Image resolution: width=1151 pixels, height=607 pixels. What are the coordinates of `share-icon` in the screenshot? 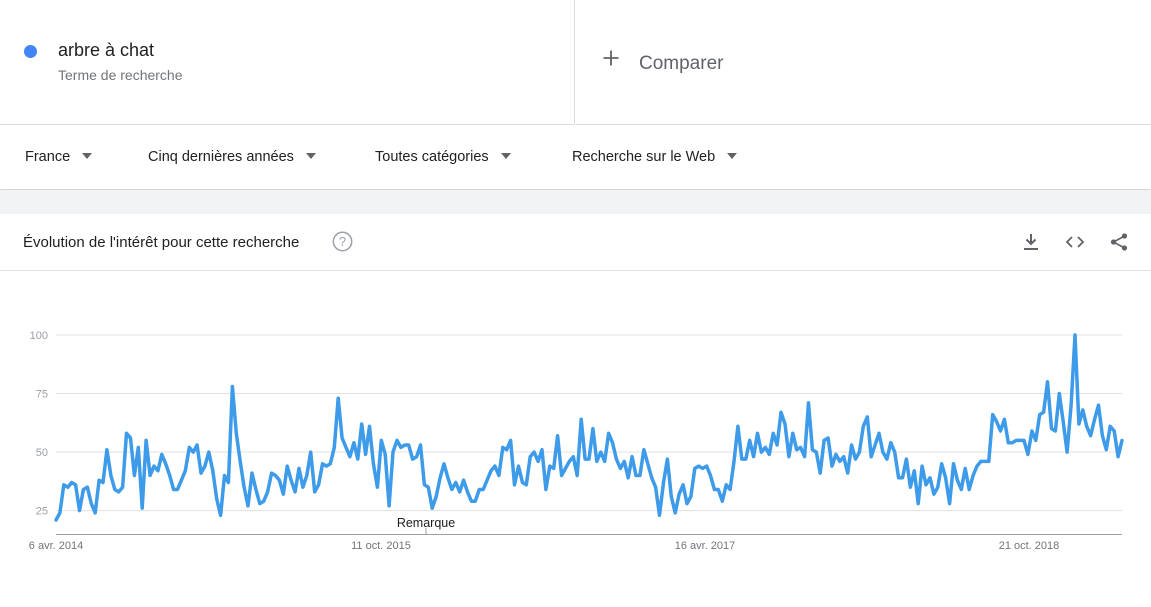 It's located at (1119, 242).